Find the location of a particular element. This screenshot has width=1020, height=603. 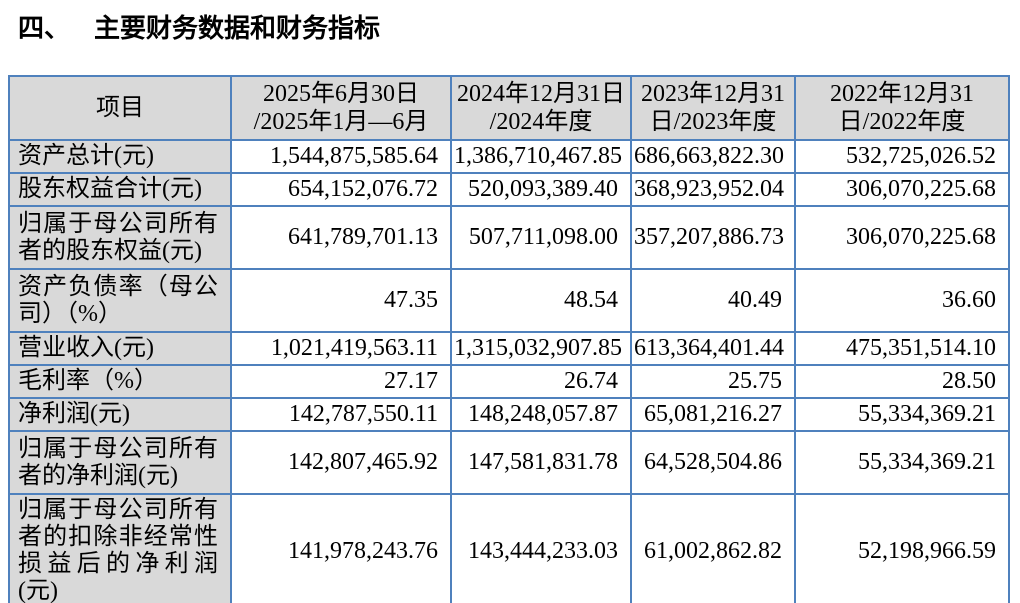

value-cell: 141,978,243.76 is located at coordinates (341, 548).